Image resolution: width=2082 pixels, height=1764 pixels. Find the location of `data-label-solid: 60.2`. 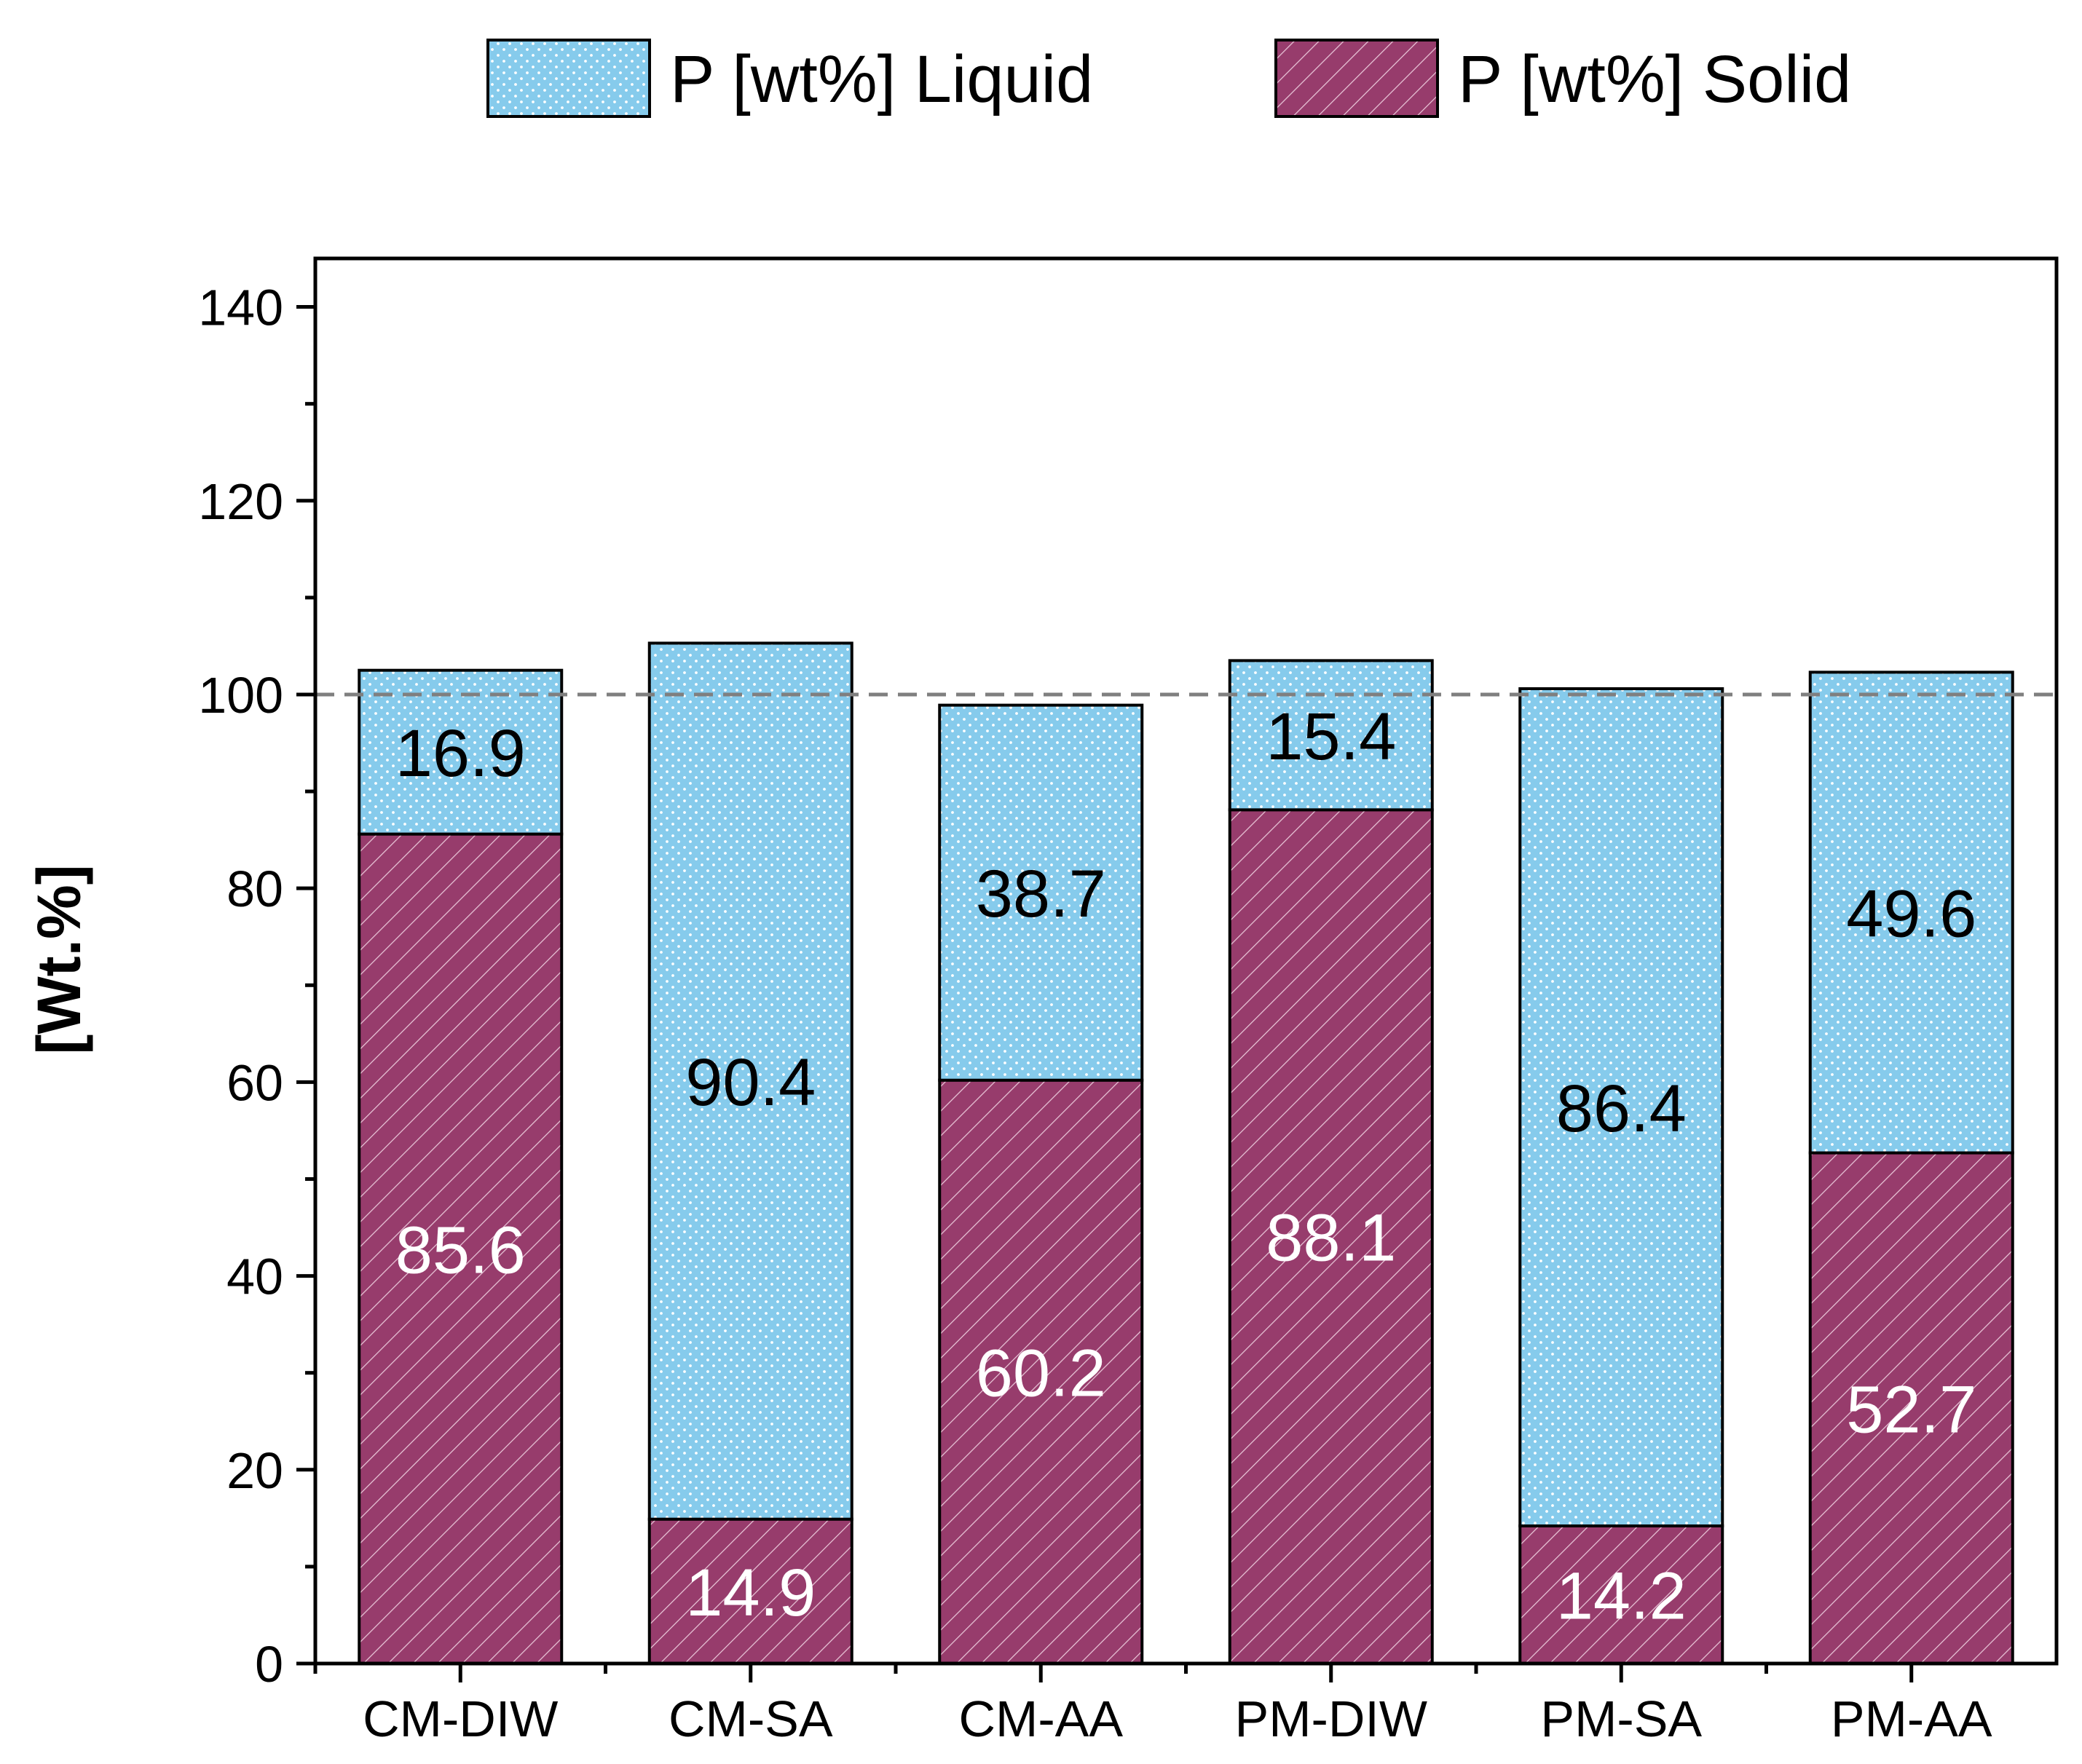

data-label-solid: 60.2 is located at coordinates (1041, 1373).